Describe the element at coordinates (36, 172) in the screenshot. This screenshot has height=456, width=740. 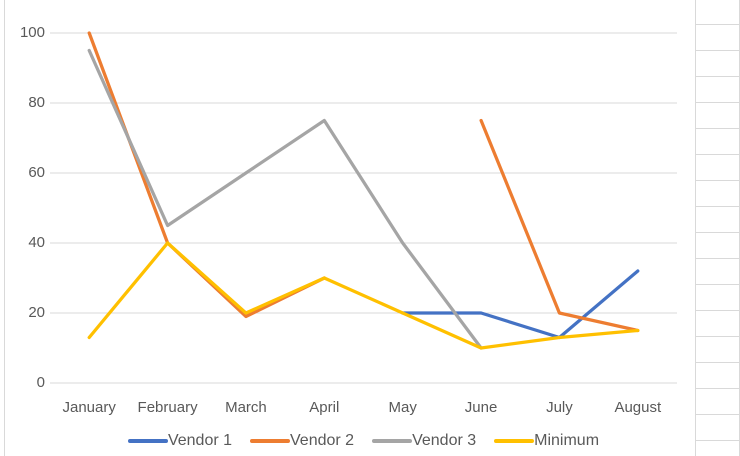
I see `y-tick-label: 60` at that location.